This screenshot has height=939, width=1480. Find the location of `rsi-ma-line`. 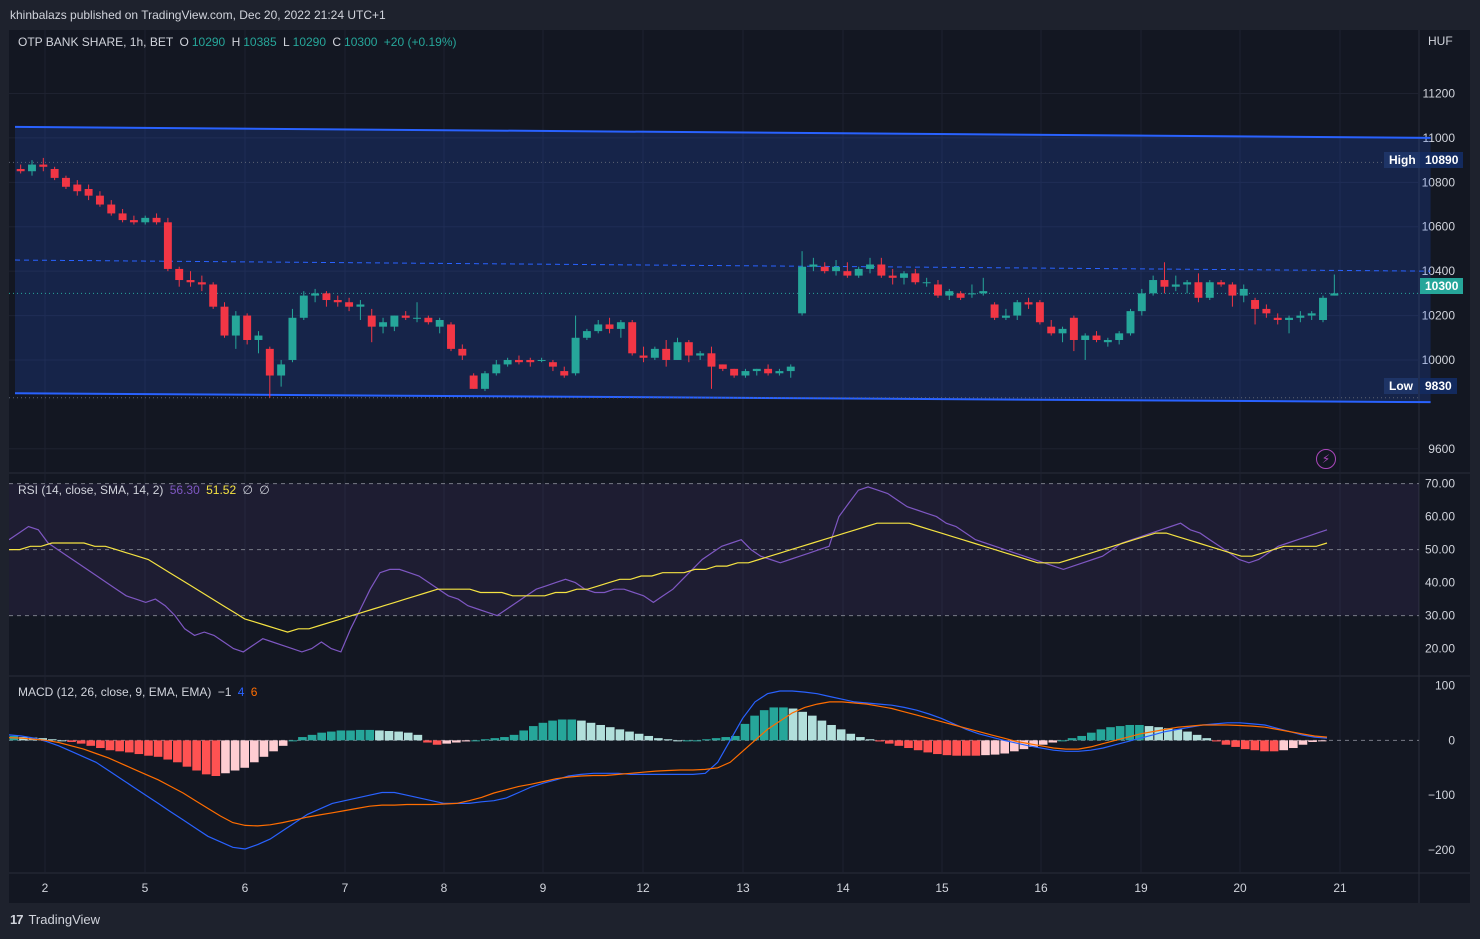

rsi-ma-line is located at coordinates (668, 577).